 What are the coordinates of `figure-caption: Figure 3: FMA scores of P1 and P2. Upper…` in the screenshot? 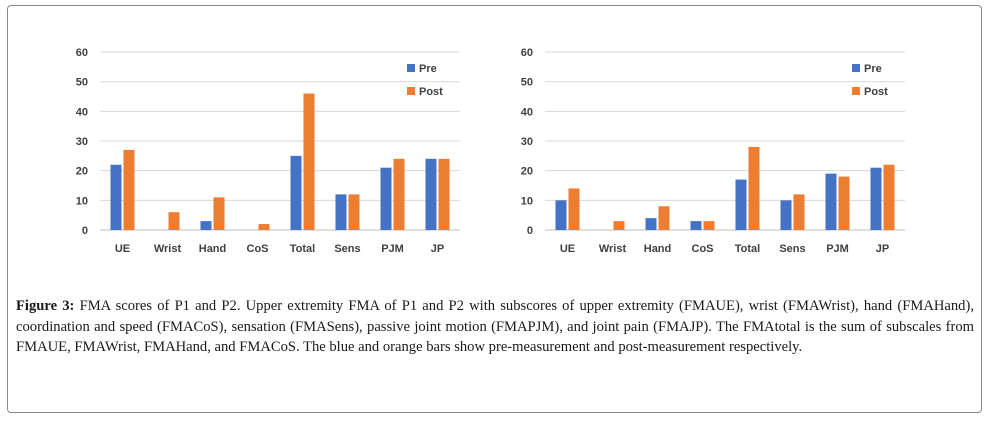 It's located at (495, 327).